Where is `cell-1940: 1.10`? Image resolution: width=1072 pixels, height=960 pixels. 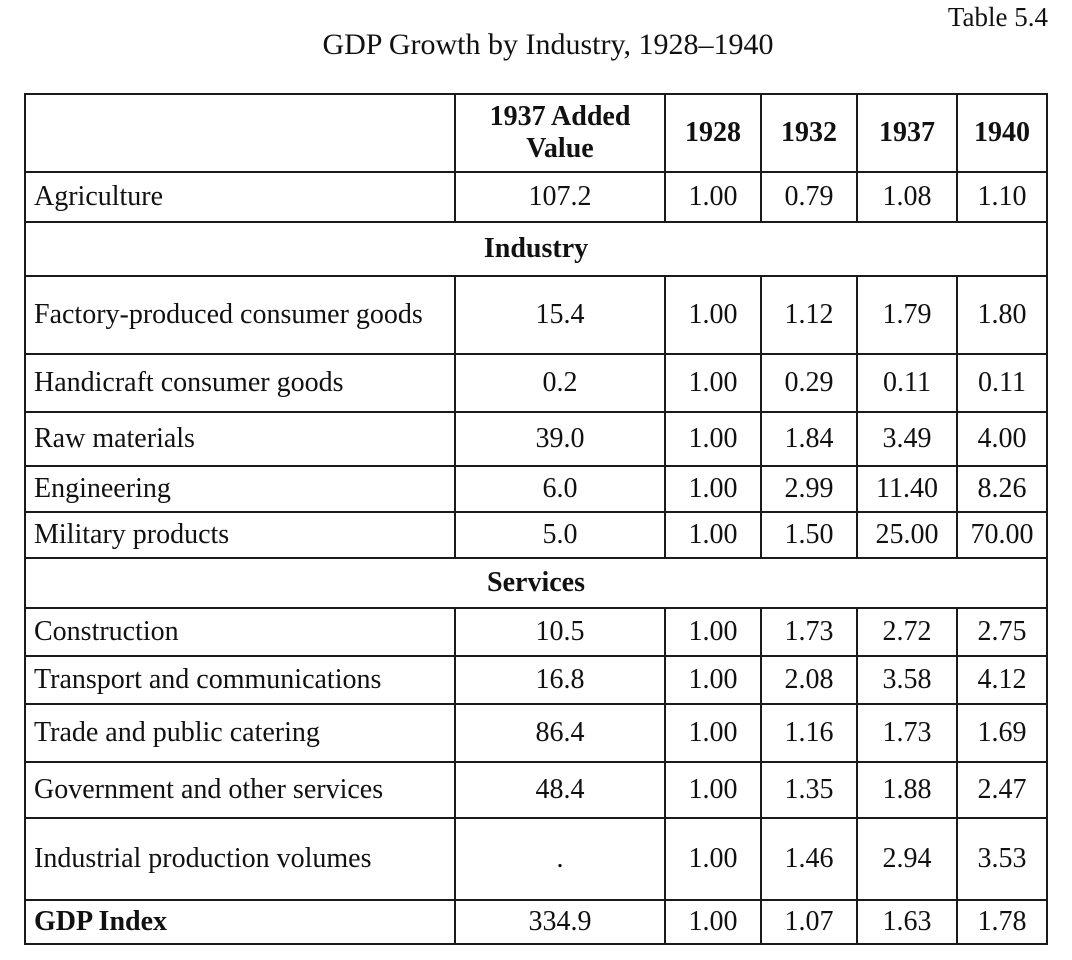
cell-1940: 1.10 is located at coordinates (1002, 197).